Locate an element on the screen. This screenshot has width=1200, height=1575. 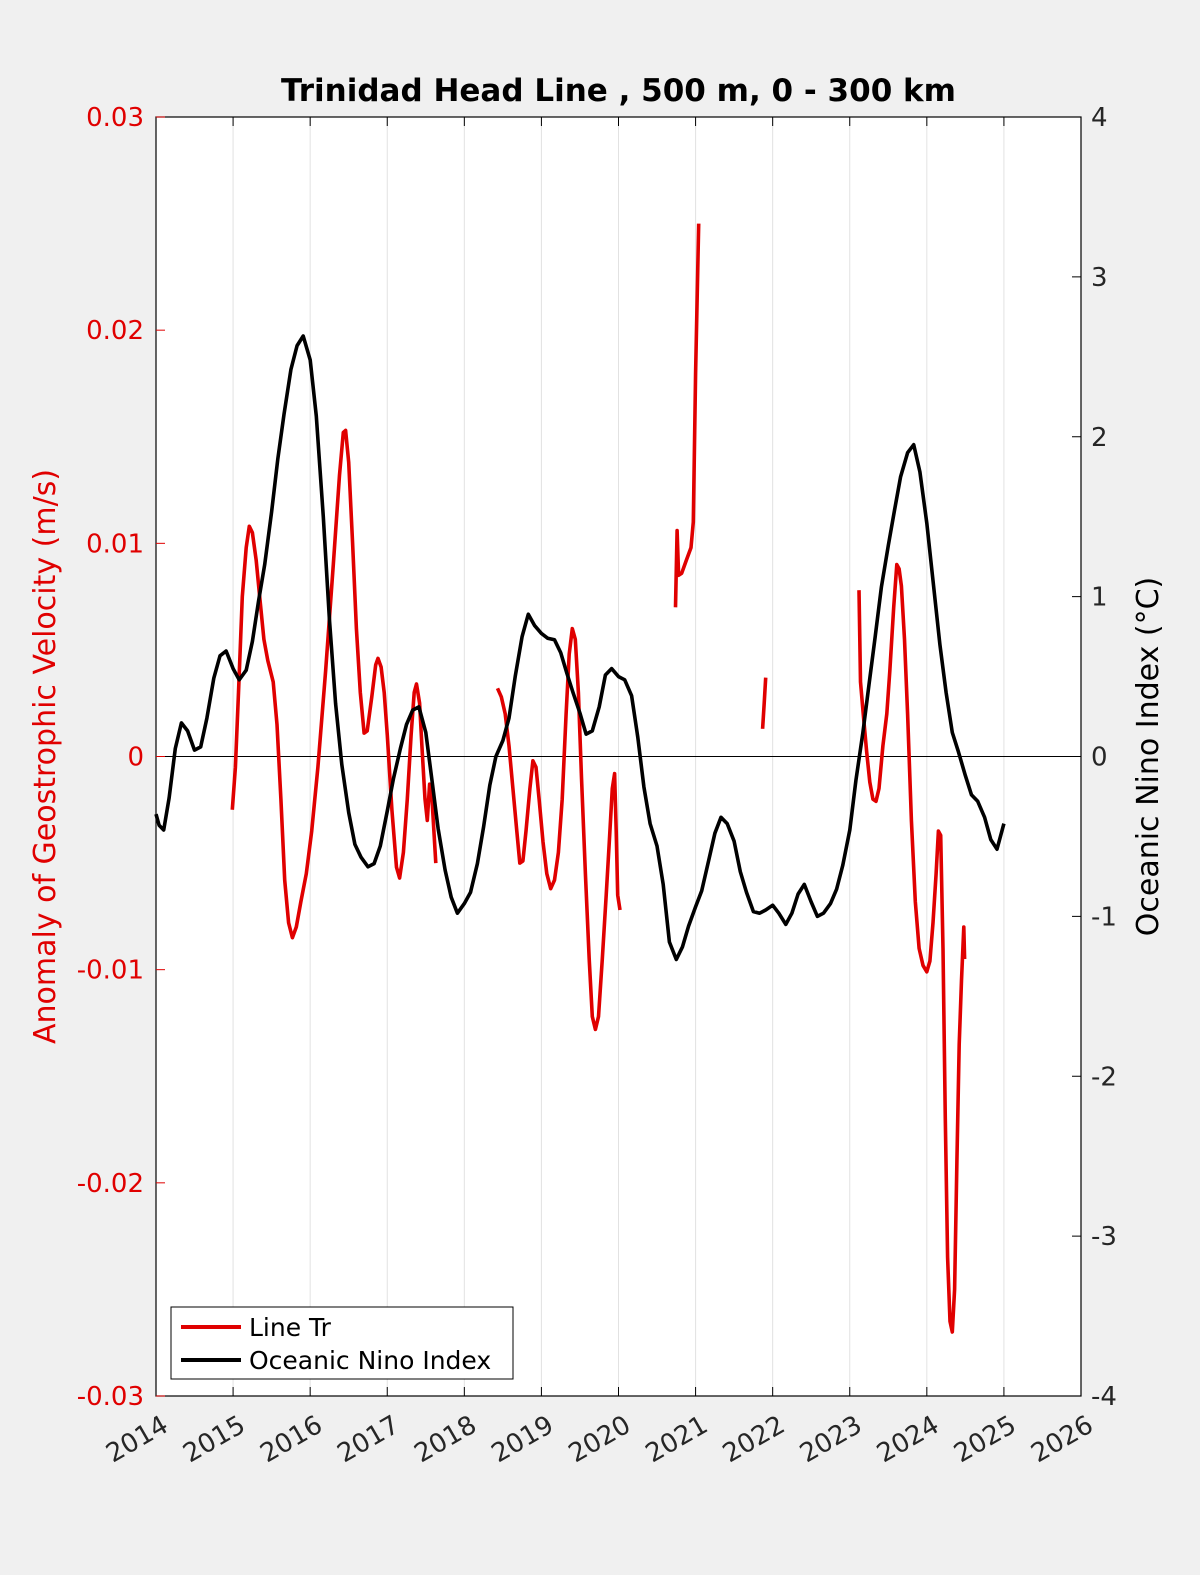
y-left-tick-label-5: 0.02 is located at coordinates (115, 331).